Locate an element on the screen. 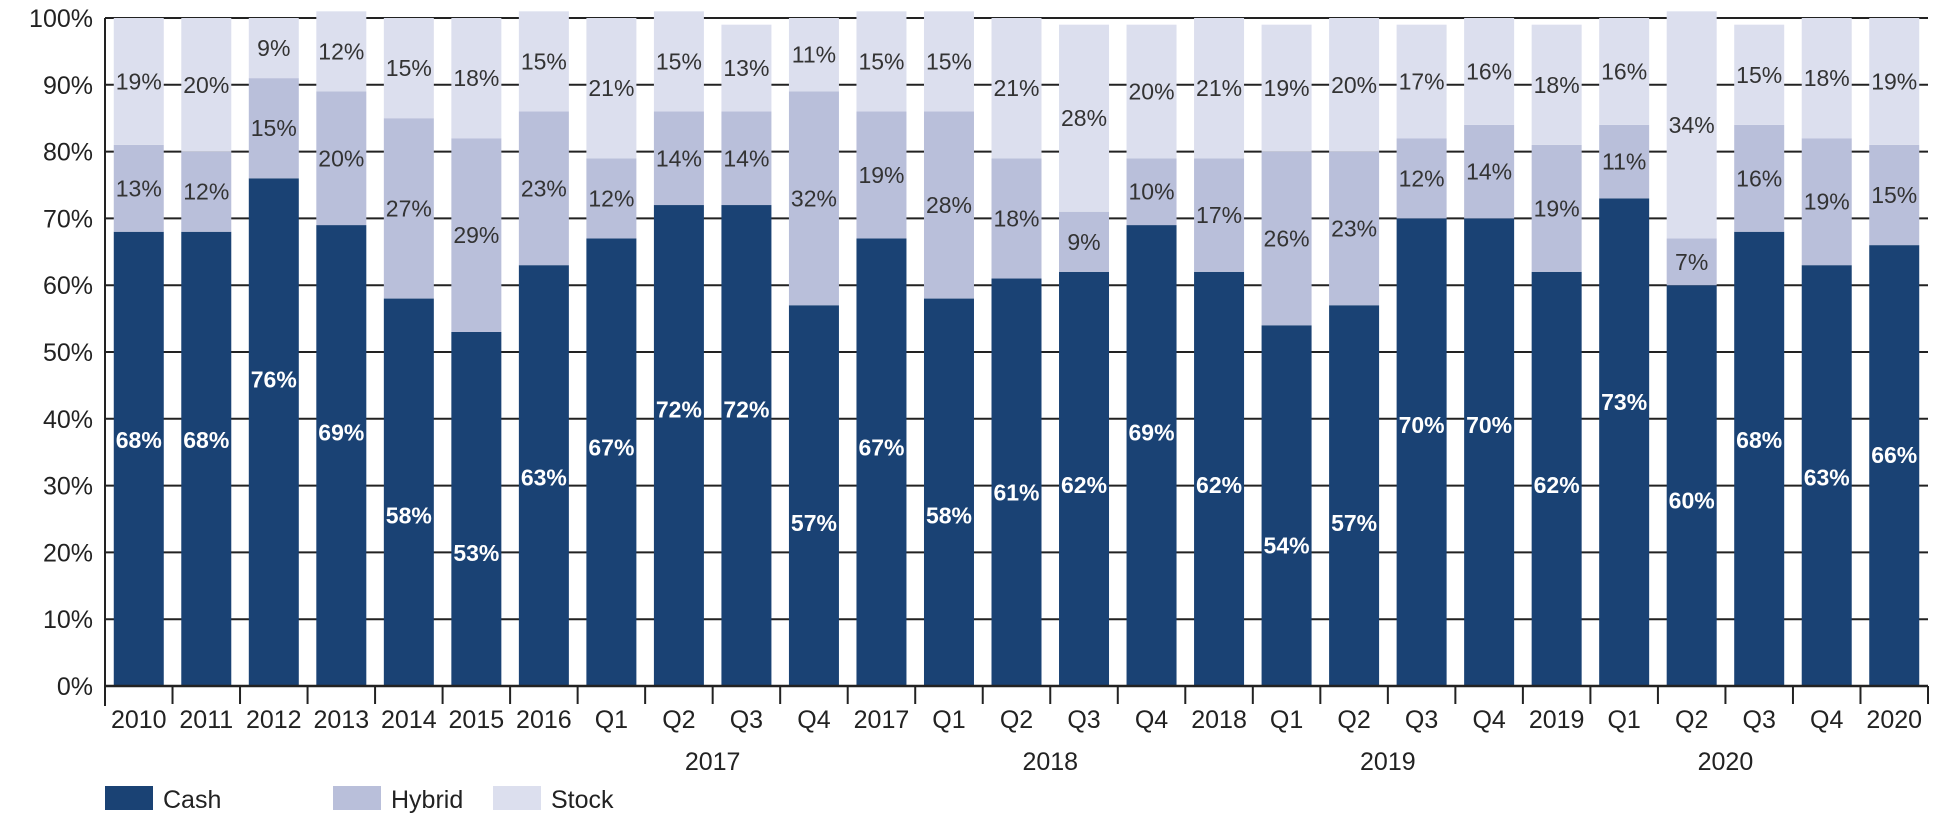 This screenshot has width=1941, height=822. y-tick-label: 80% is located at coordinates (68, 153).